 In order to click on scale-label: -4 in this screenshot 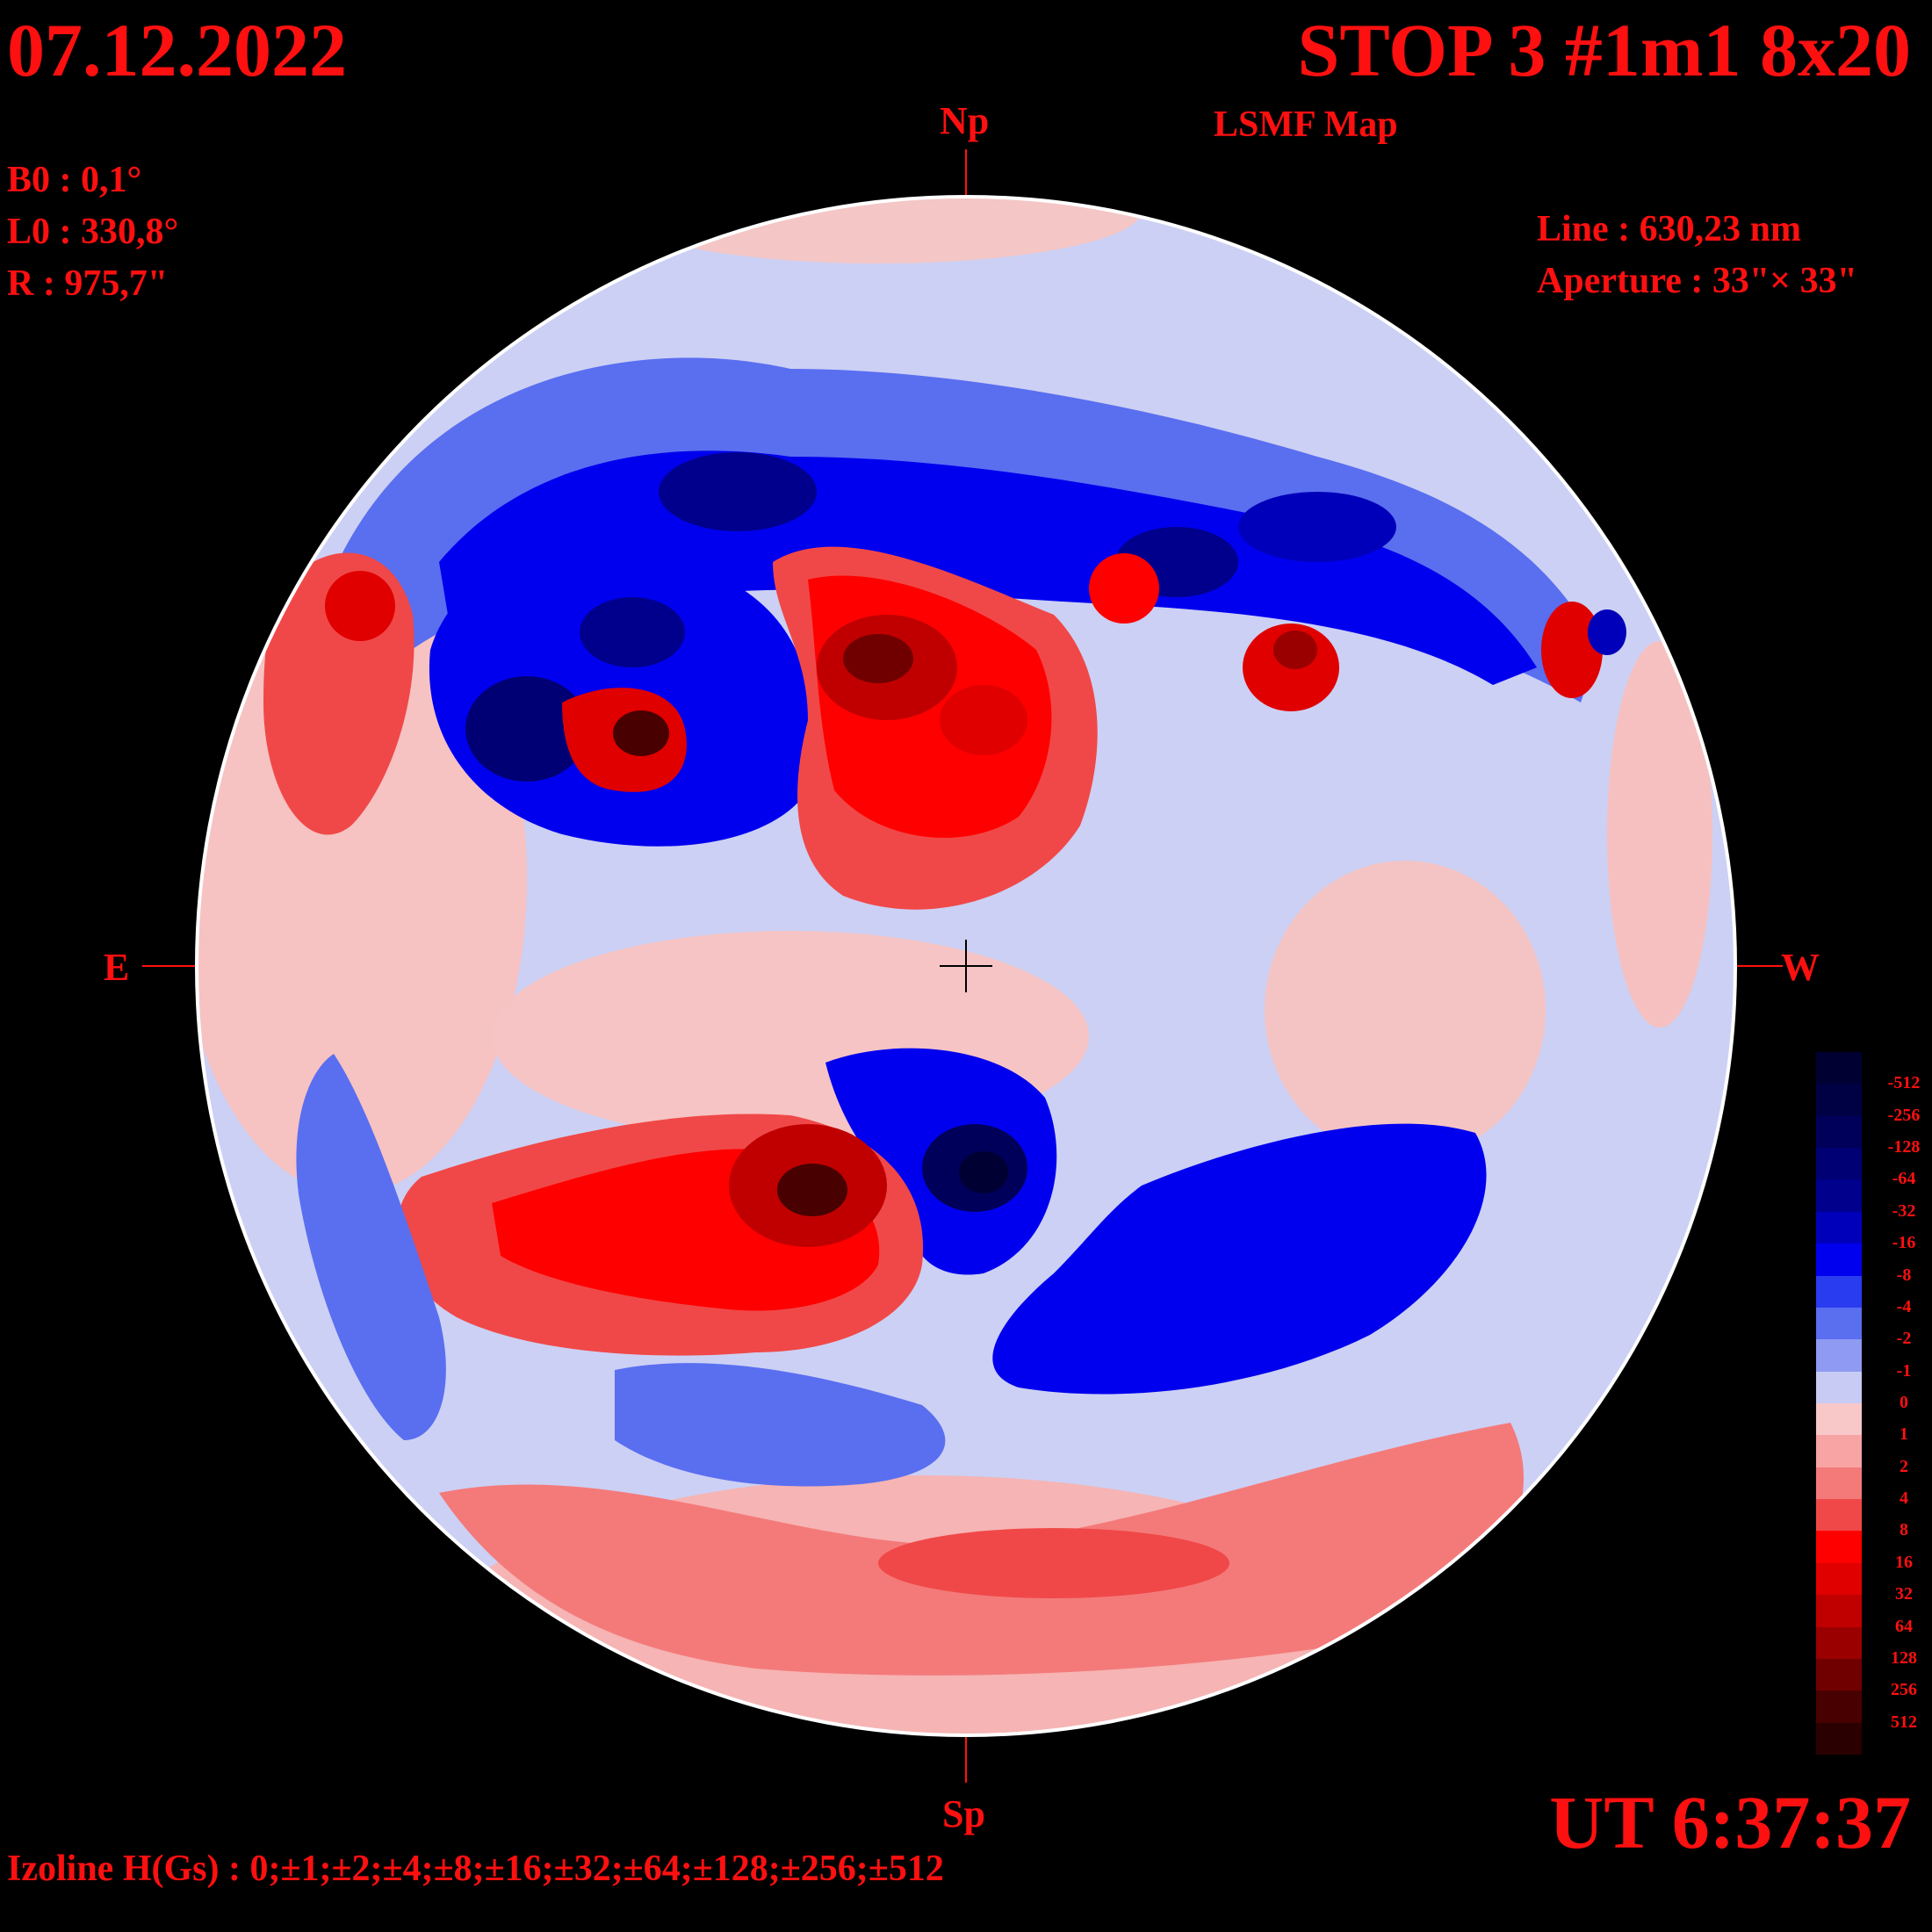, I will do `click(1904, 1306)`.